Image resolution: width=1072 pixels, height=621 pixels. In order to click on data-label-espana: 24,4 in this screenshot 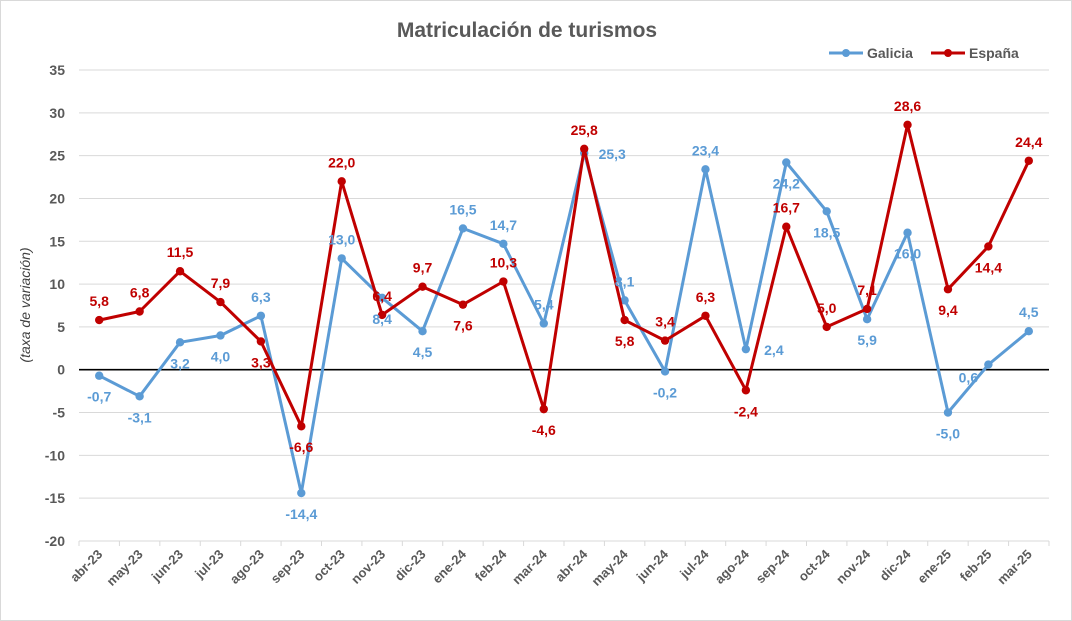, I will do `click(1028, 142)`.